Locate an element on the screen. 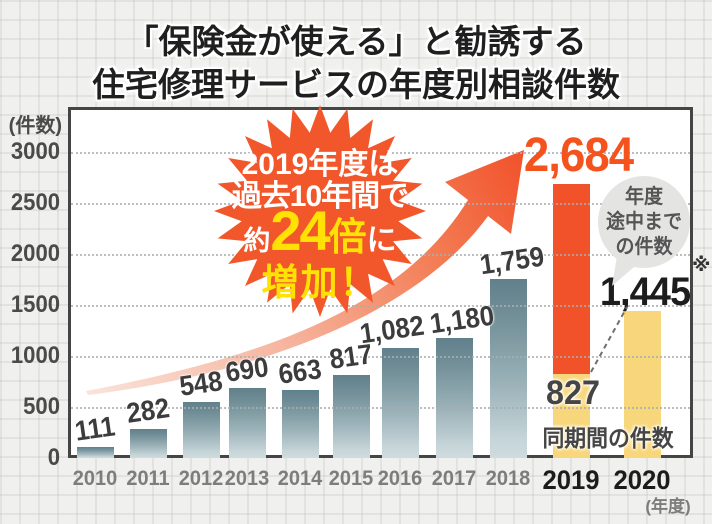 This screenshot has width=712, height=524. x-year-label: 2010 is located at coordinates (95, 478).